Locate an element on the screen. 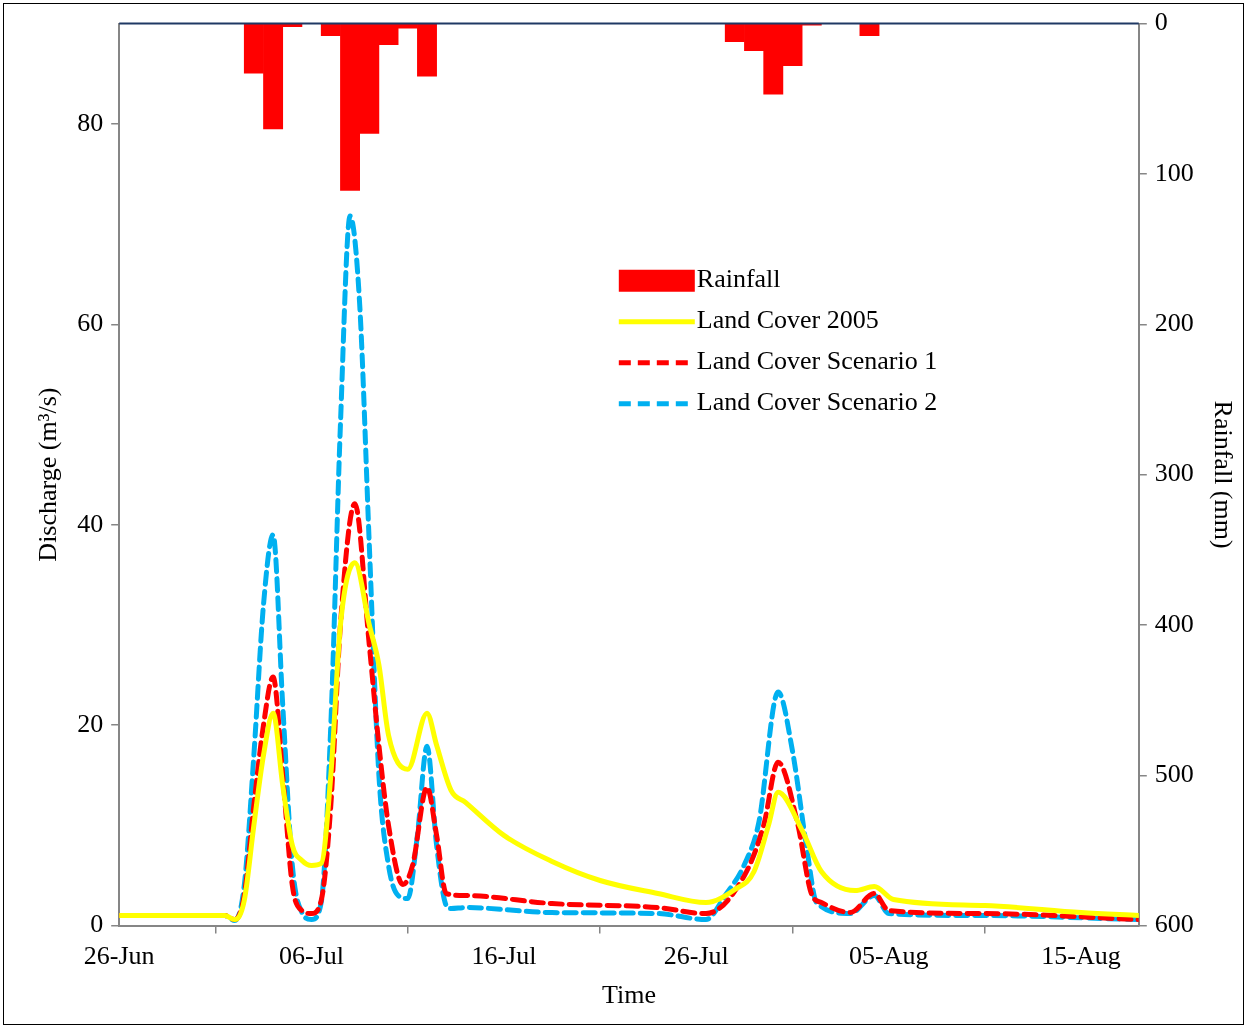 Image resolution: width=1249 pixels, height=1030 pixels. x-tick-label: 26-Jun is located at coordinates (119, 956).